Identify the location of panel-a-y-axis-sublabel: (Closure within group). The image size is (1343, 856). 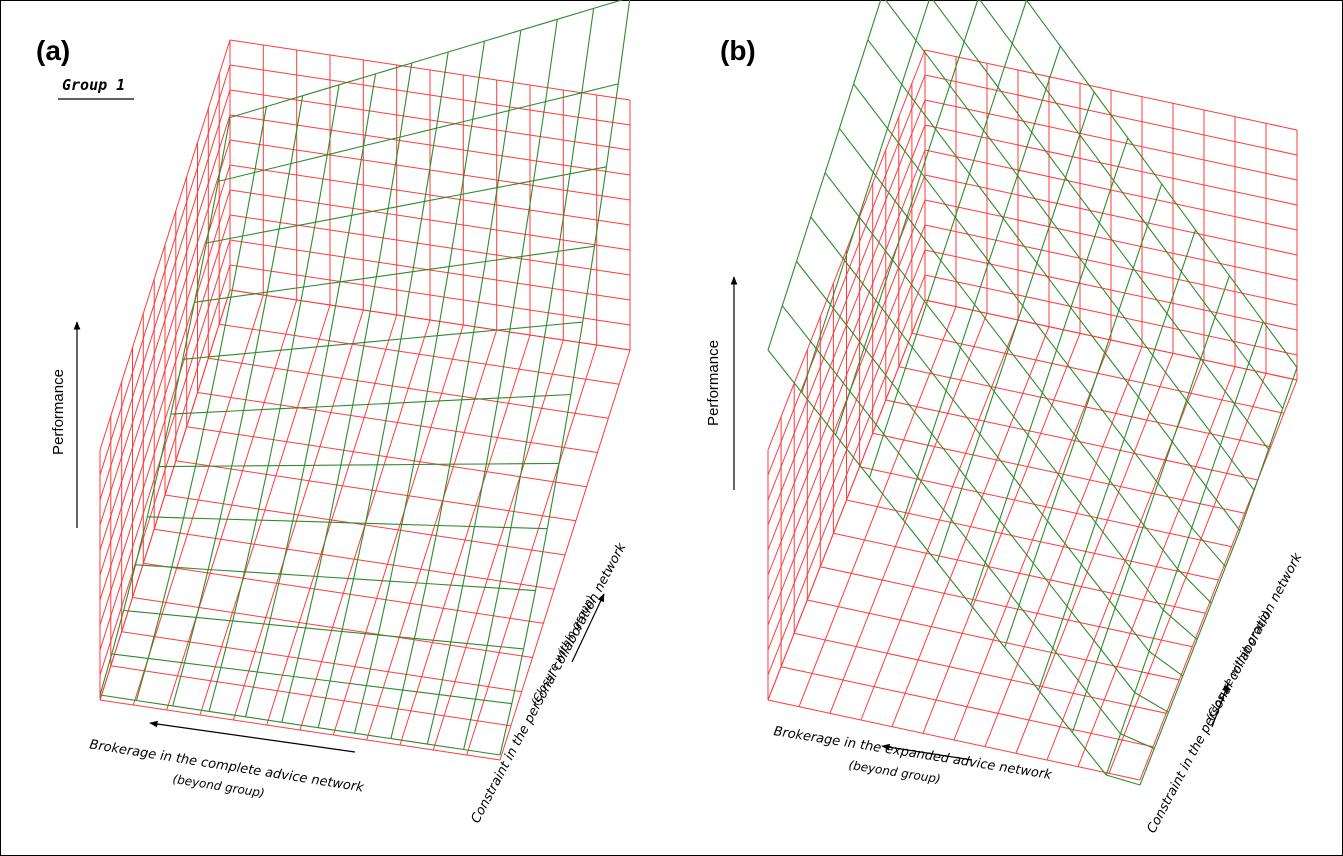
(562, 650).